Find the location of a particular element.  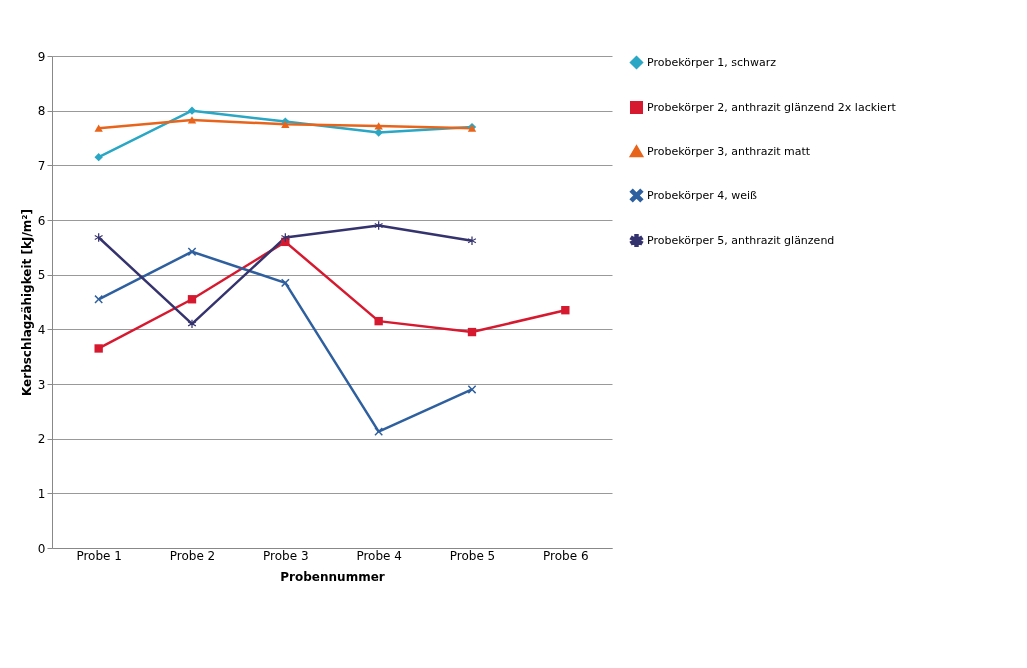

legend-label: Probekörper 1, schwarz is located at coordinates (712, 62).